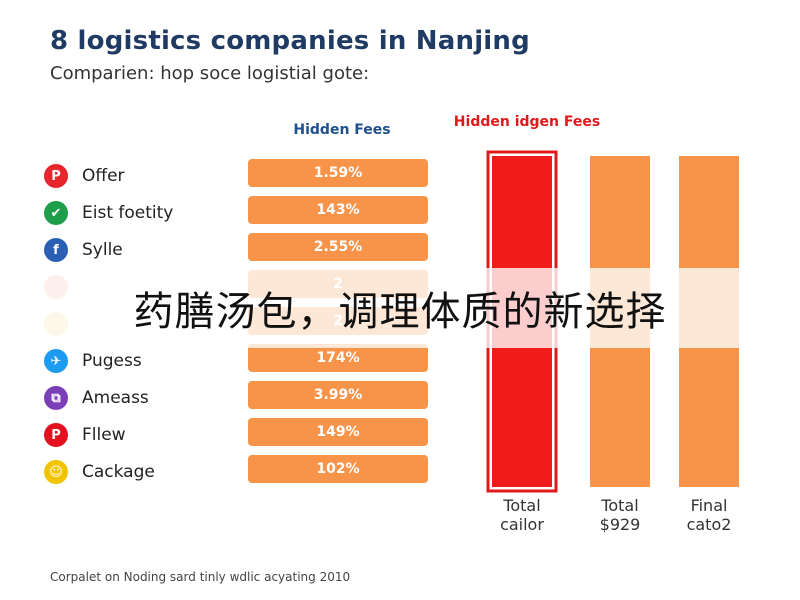  What do you see at coordinates (527, 122) in the screenshot?
I see `hidden-idgen-fees-header: Hidden idgen Fees` at bounding box center [527, 122].